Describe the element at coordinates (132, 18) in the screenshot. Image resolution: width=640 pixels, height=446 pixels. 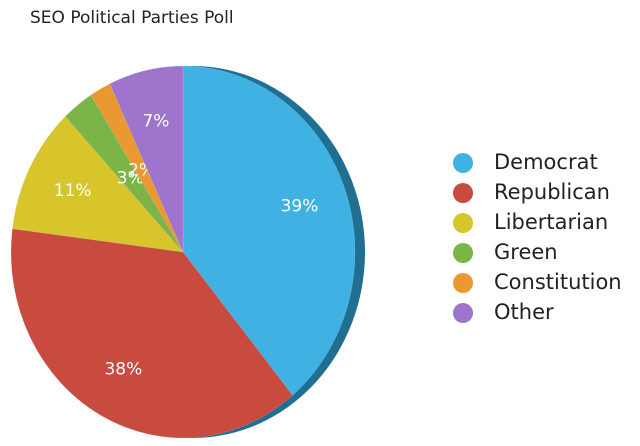
I see `chart-title: SEO Political Parties Poll` at that location.